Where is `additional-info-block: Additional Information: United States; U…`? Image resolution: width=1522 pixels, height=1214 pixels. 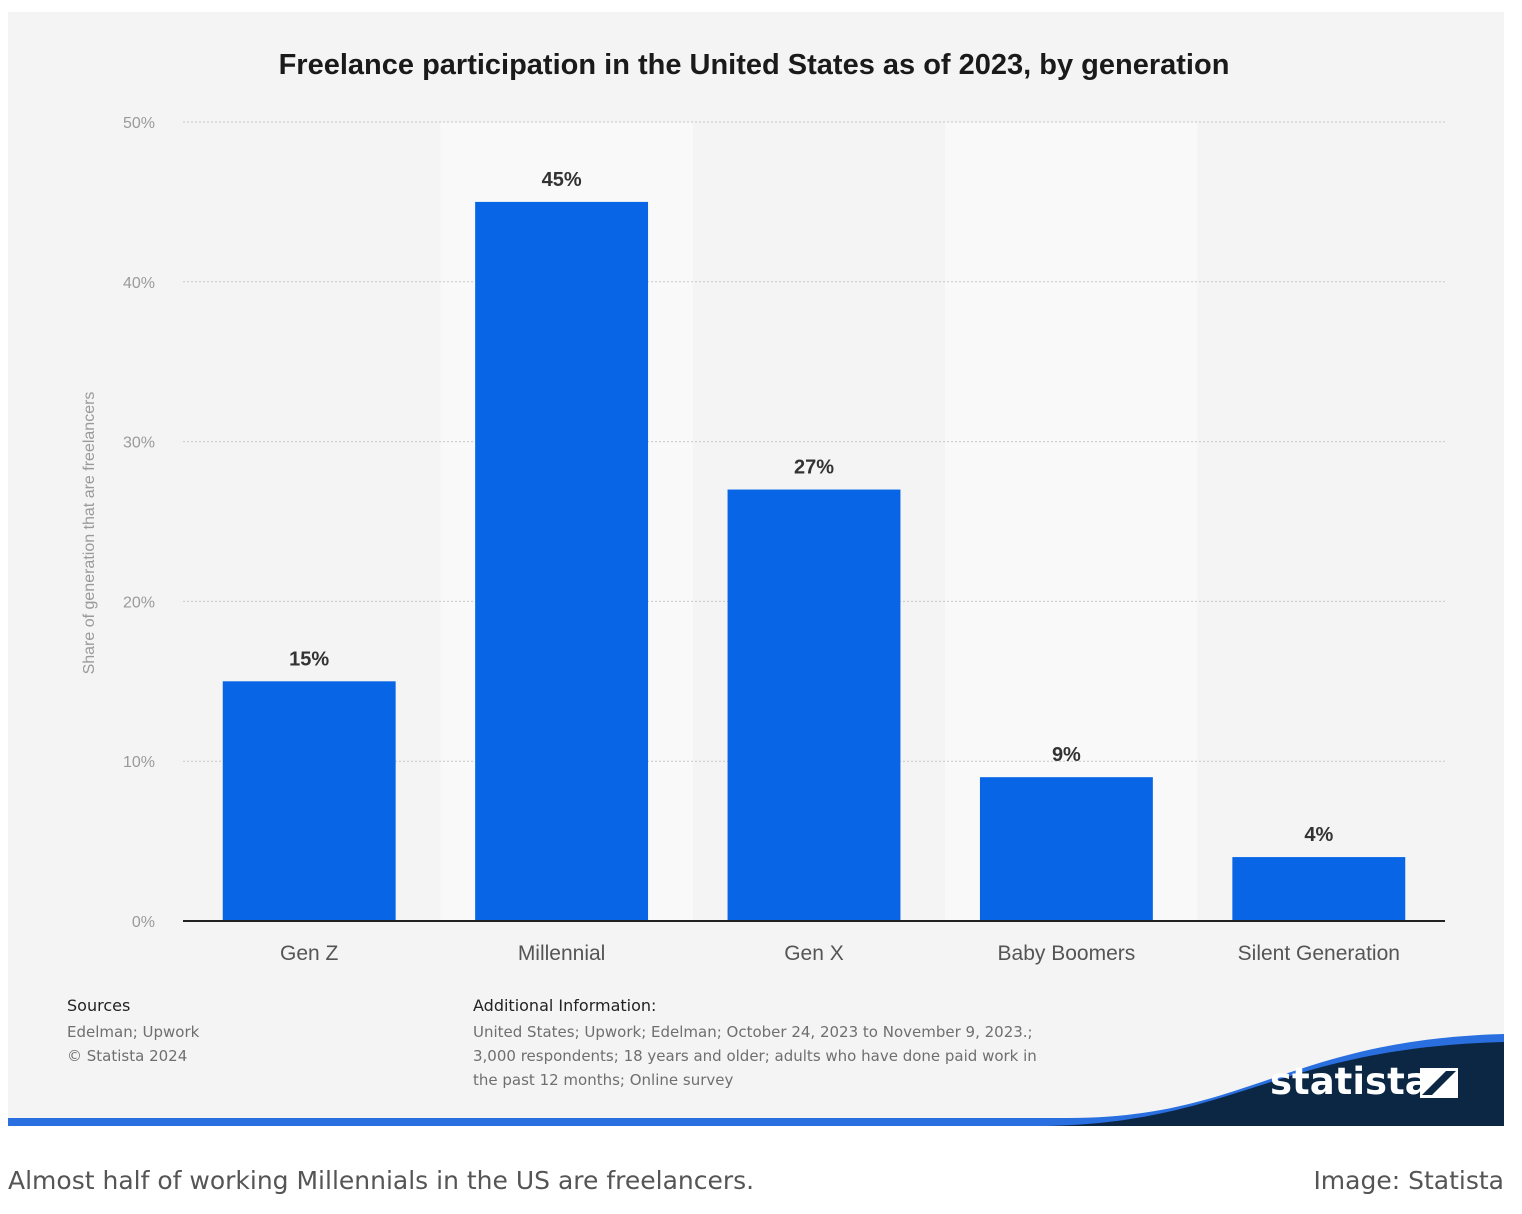 additional-info-block: Additional Information: United States; U… is located at coordinates (755, 1044).